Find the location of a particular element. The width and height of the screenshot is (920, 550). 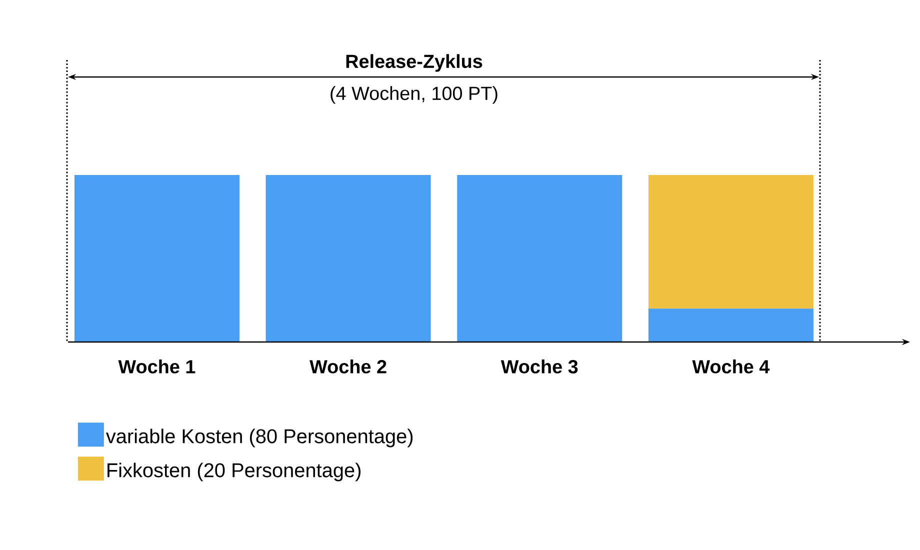

x-tick-label: Woche 1 is located at coordinates (157, 367).